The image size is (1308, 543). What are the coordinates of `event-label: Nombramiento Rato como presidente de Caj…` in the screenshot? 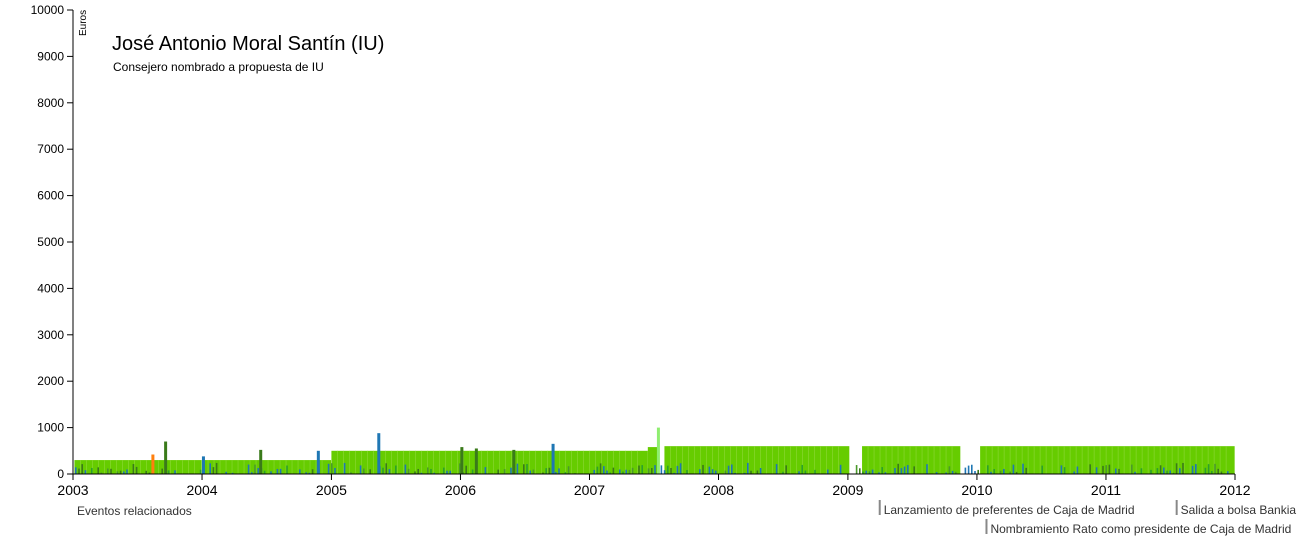 It's located at (1140, 529).